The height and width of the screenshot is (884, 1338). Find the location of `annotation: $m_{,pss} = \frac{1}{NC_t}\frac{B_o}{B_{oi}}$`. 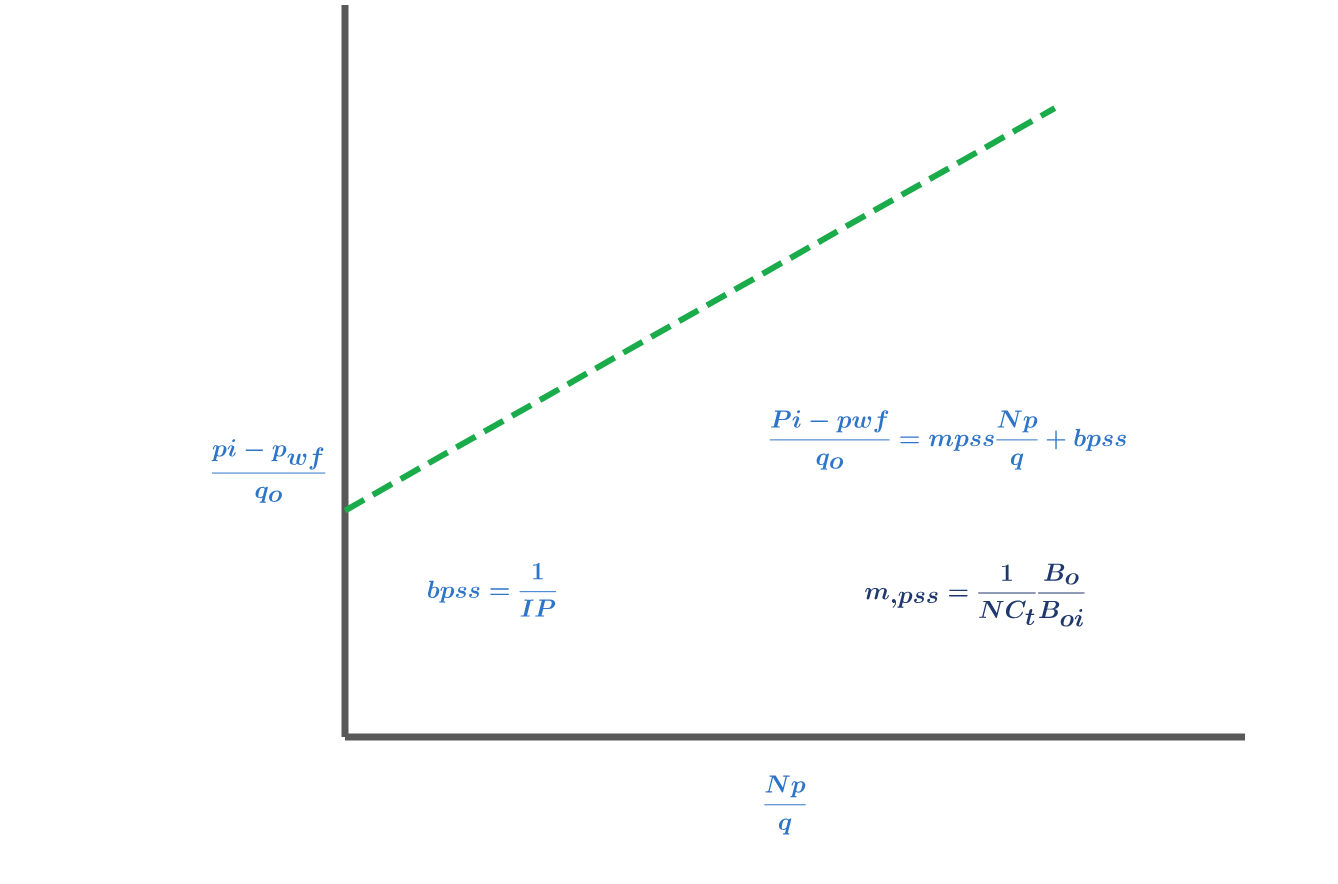

annotation: $m_{,pss} = \frac{1}{NC_t}\frac{B_o}{B_{oi}}$ is located at coordinates (975, 595).